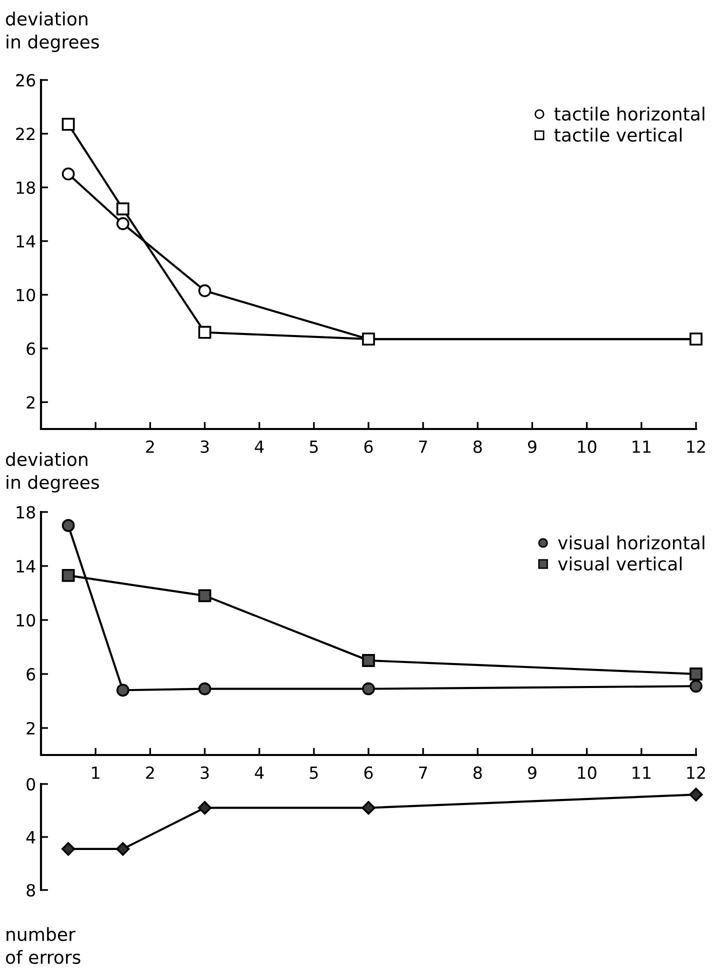 This screenshot has width=727, height=969. I want to click on legend-label: visual vertical, so click(620, 563).